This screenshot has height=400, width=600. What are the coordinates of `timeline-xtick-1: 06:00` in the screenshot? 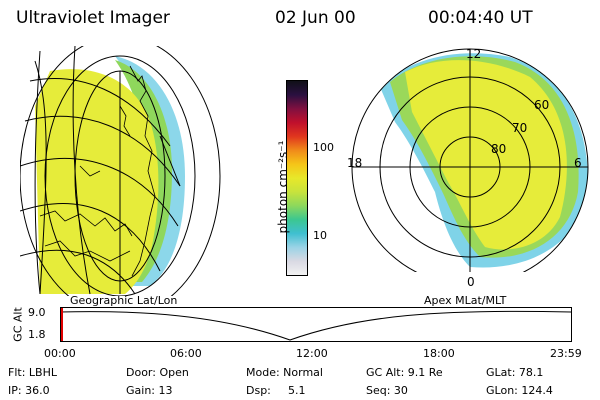 It's located at (186, 353).